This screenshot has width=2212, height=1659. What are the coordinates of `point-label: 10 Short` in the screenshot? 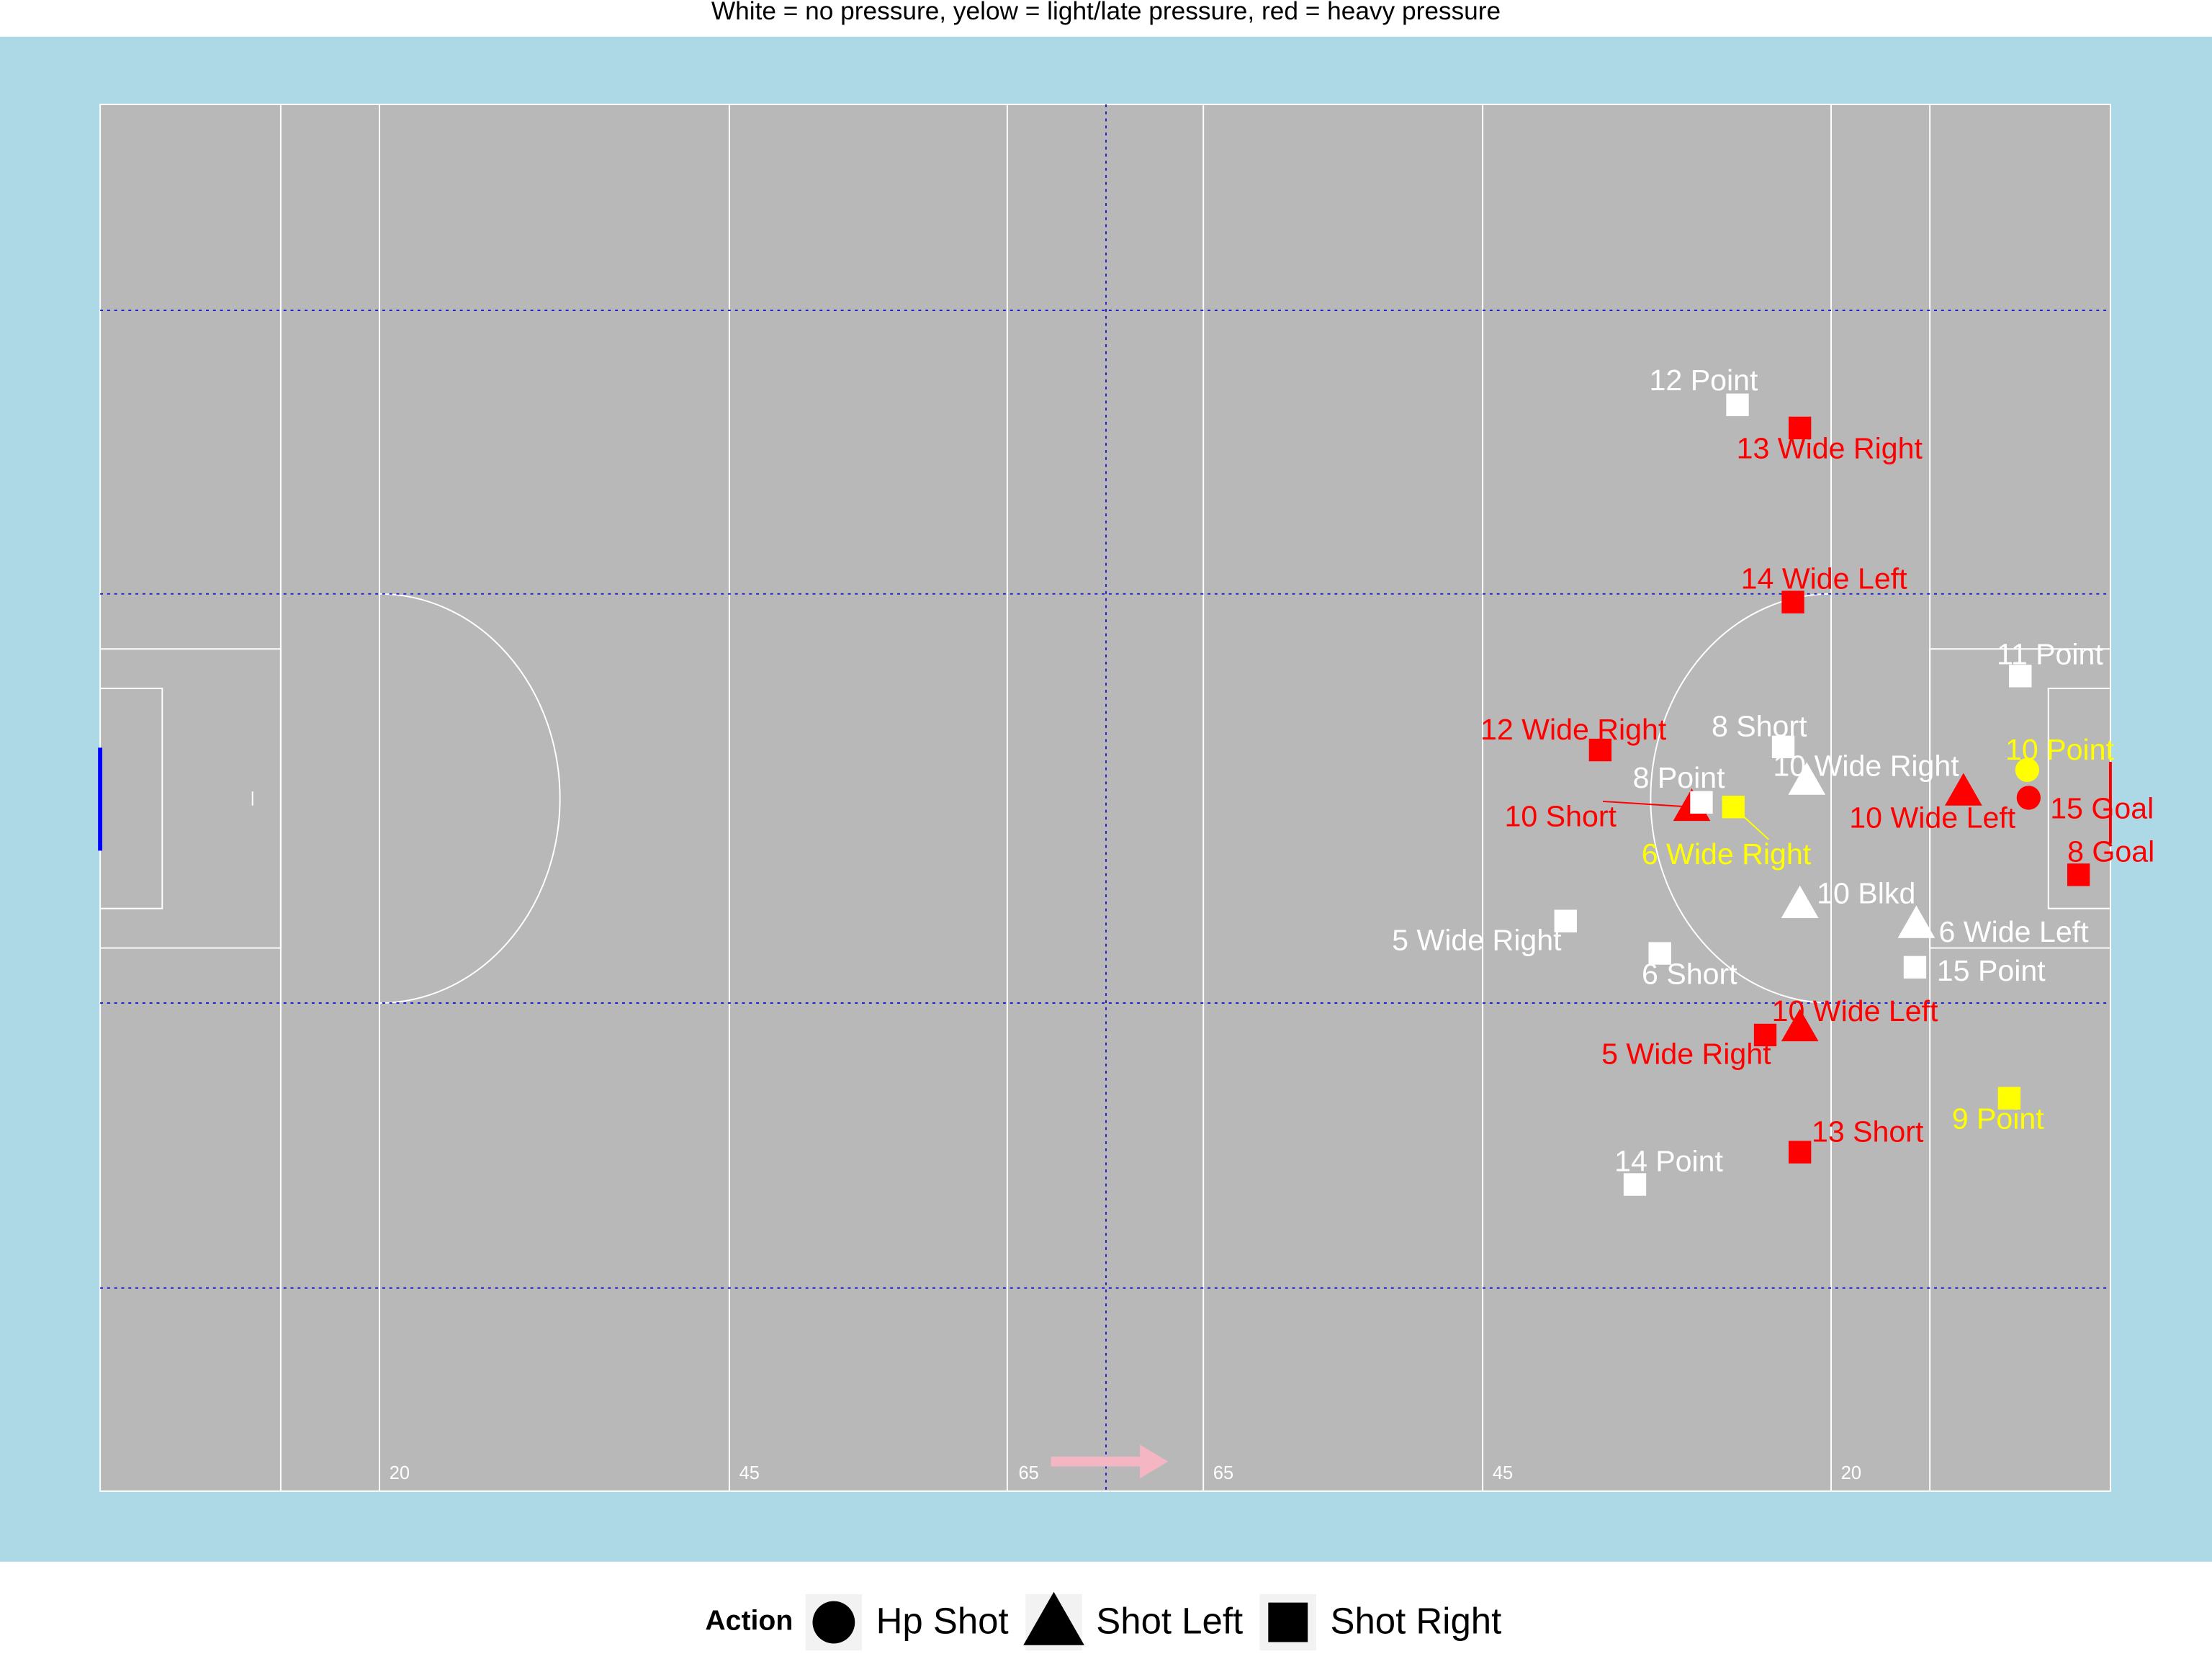 It's located at (1561, 815).